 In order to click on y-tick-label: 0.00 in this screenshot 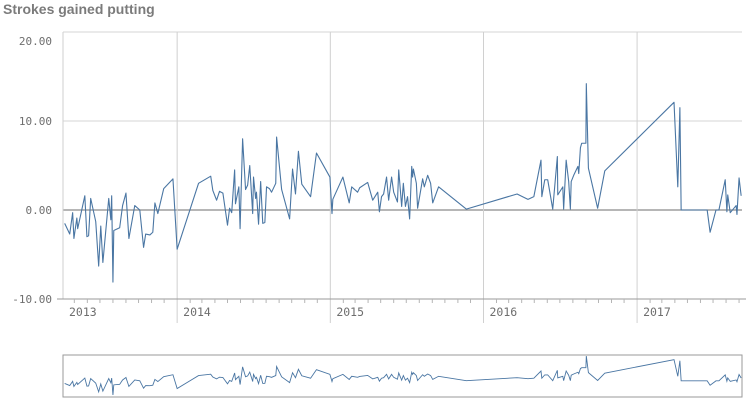, I will do `click(39, 210)`.